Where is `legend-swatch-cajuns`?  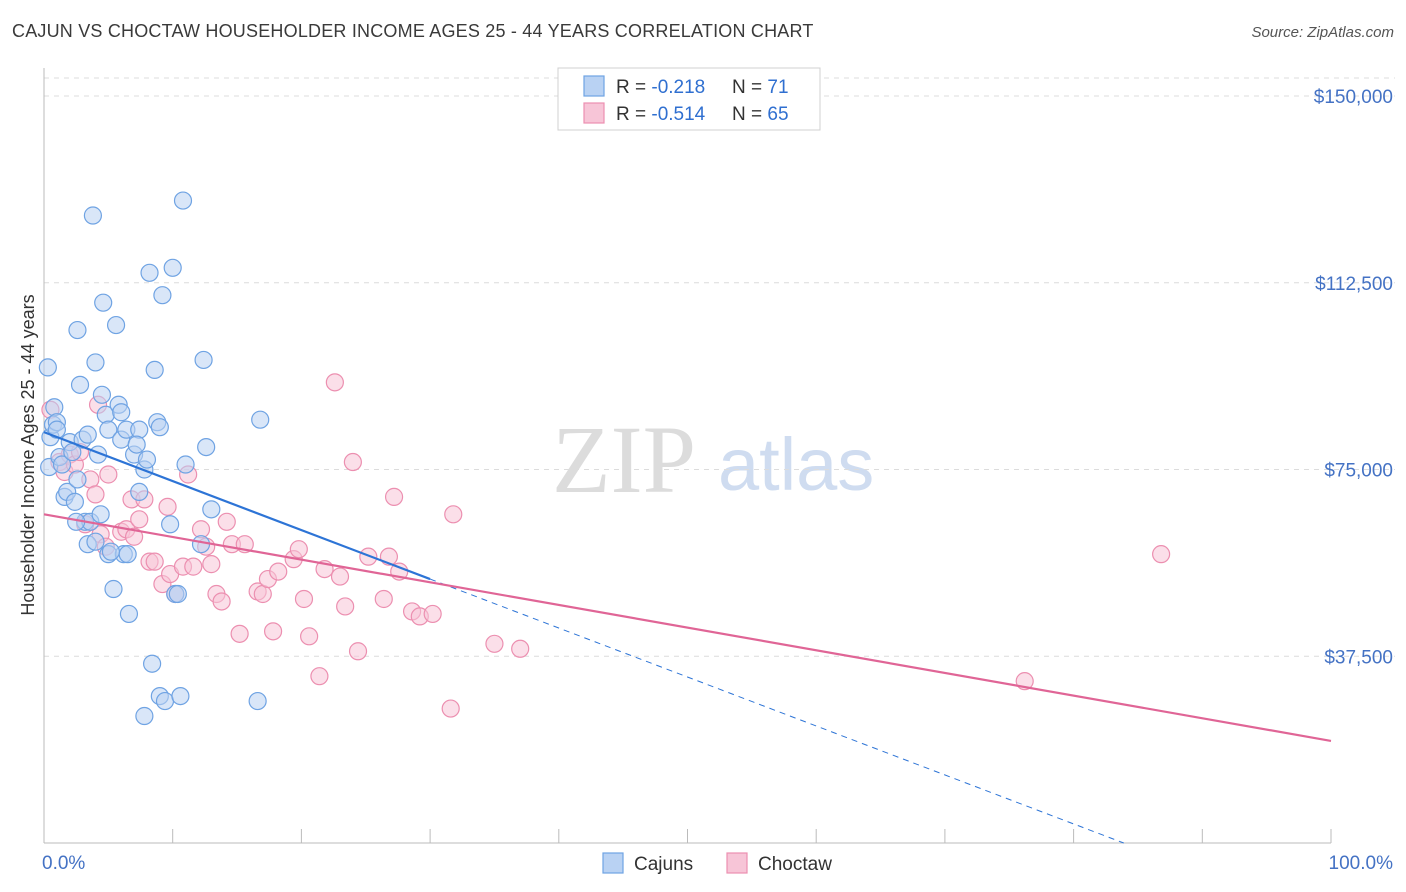
legend-swatch-cajuns is located at coordinates (594, 86).